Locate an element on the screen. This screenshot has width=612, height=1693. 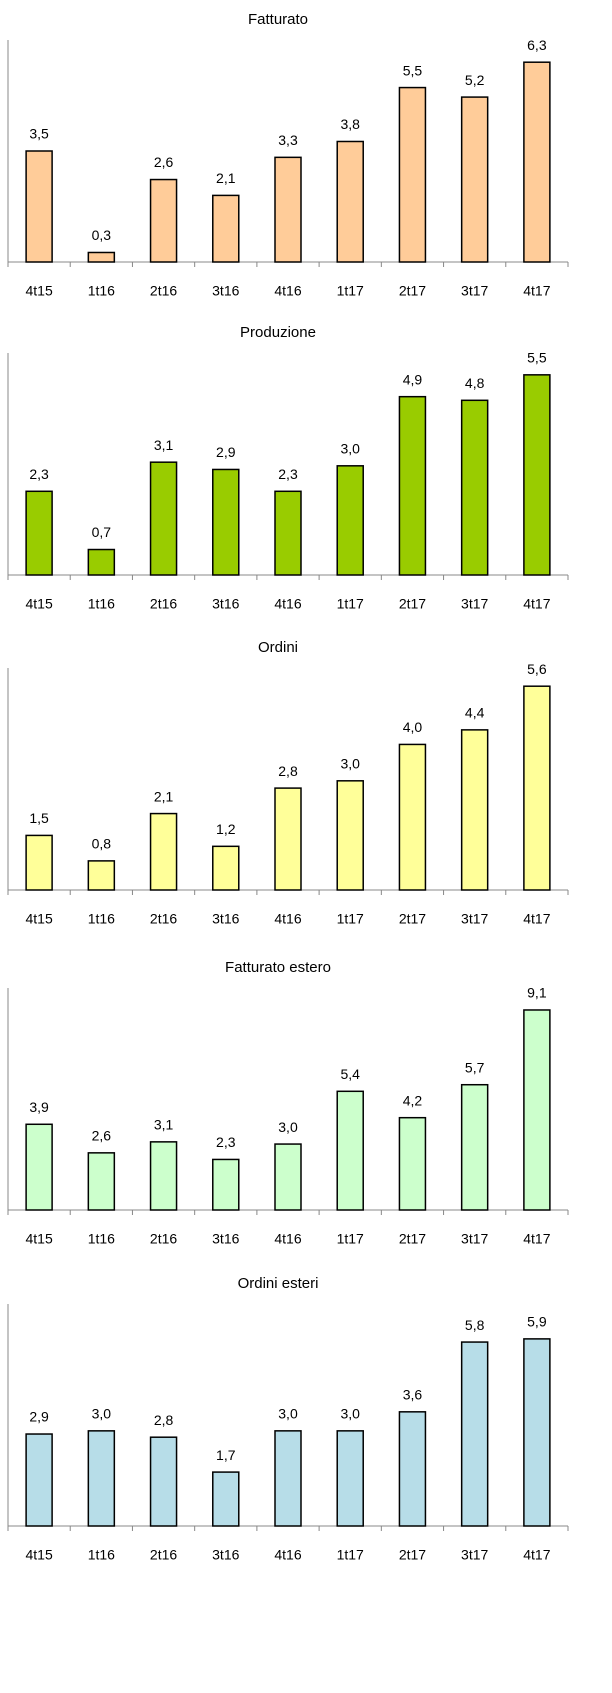
x-tick-label: 4t15 is located at coordinates (38, 291).